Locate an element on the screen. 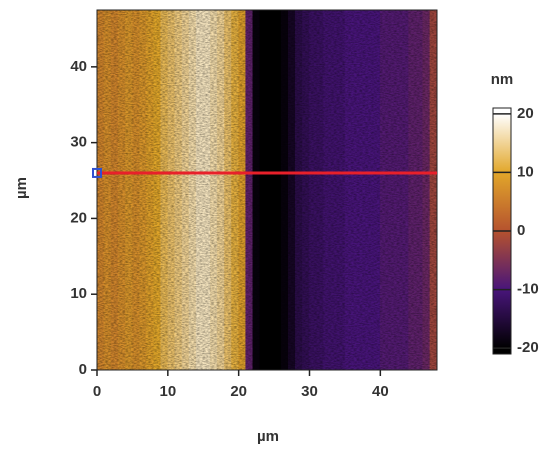 This screenshot has height=455, width=552. y-tick-label: 20 is located at coordinates (78, 217).